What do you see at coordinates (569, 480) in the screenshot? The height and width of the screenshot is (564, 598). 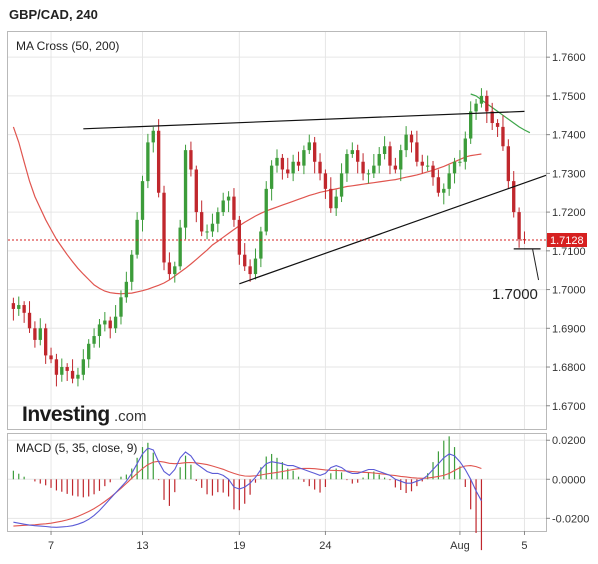 I see `macd-y-tick-label: 0.0000` at bounding box center [569, 480].